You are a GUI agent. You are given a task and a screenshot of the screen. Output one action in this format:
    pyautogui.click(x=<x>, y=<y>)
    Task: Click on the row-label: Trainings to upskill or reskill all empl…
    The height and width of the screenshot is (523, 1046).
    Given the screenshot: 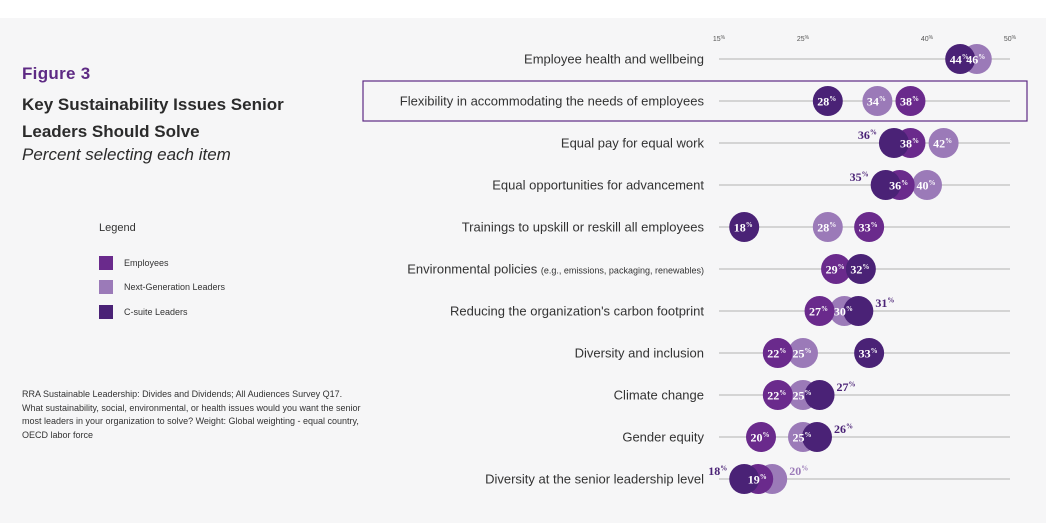 What is the action you would take?
    pyautogui.click(x=583, y=227)
    